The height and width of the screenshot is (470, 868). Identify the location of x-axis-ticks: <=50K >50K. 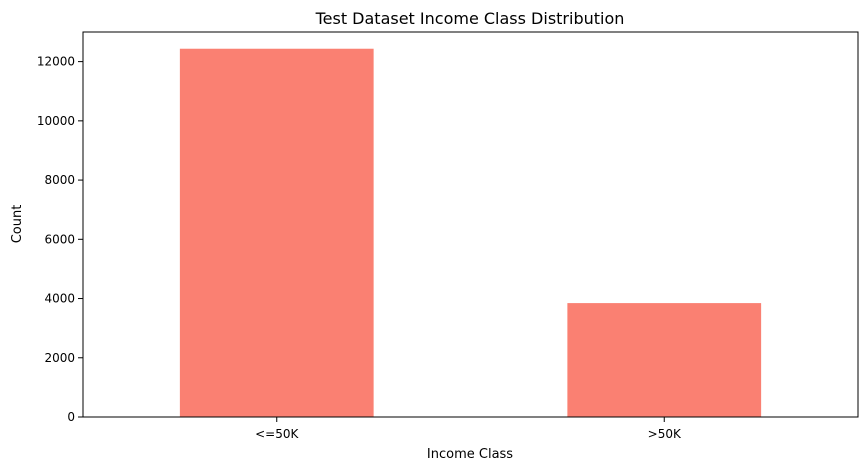
(468, 429).